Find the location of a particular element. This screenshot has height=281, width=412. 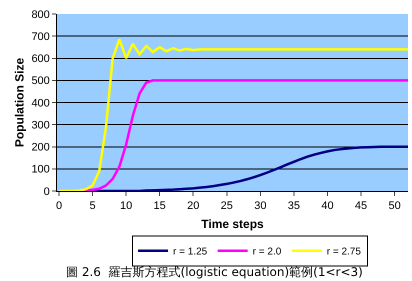

x-tick-label: 0 is located at coordinates (59, 206).